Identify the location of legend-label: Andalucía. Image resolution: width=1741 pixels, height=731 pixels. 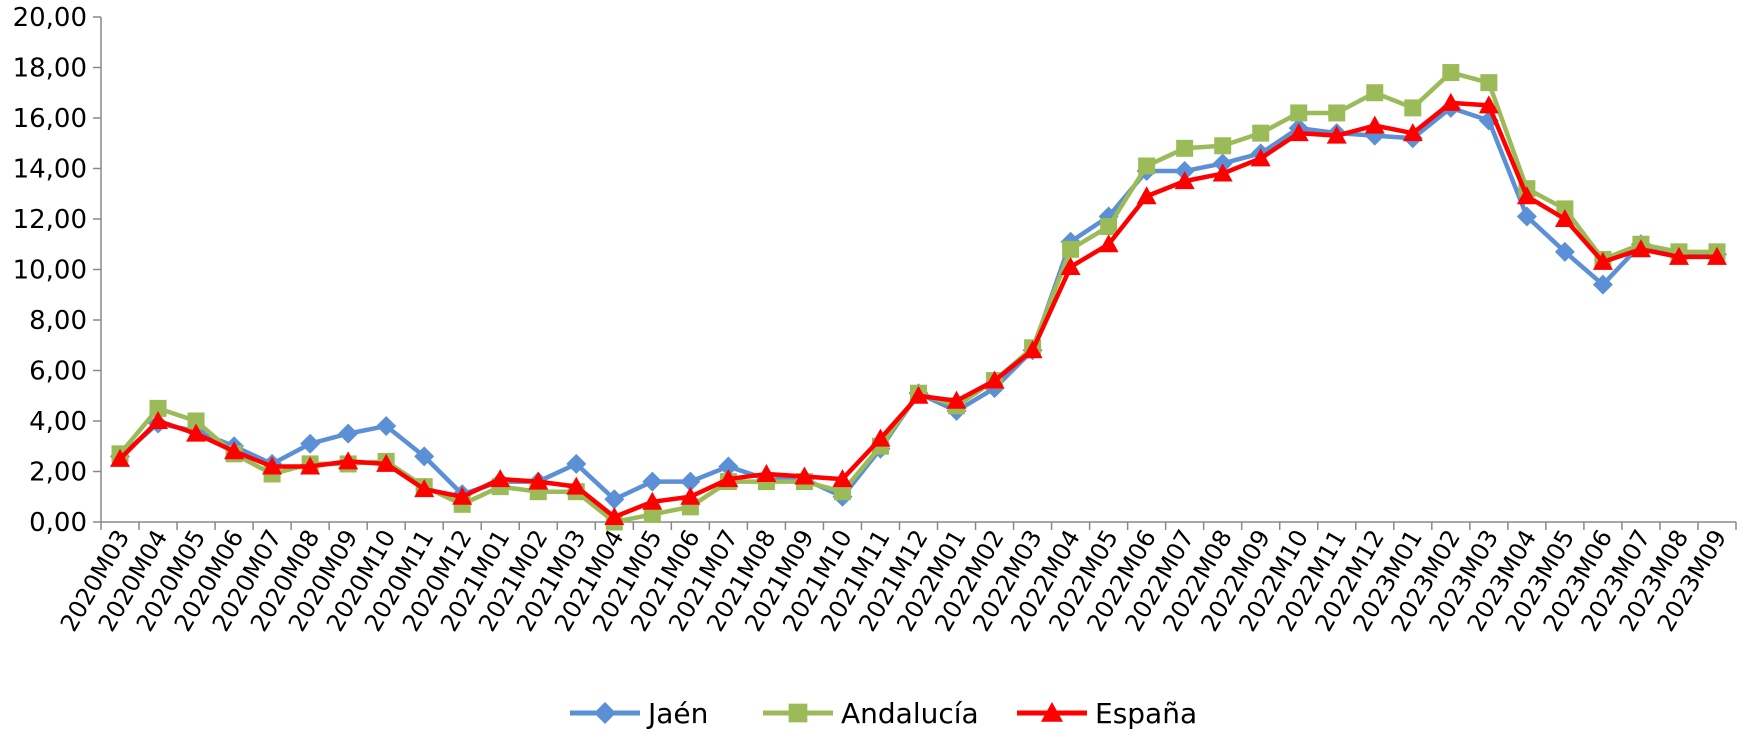
(910, 713).